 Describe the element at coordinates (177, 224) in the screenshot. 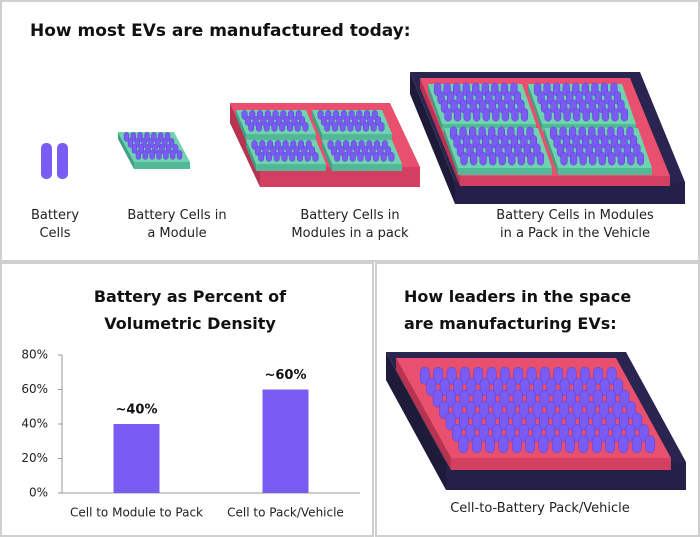

I see `step-label: Battery Cells in a Module` at that location.